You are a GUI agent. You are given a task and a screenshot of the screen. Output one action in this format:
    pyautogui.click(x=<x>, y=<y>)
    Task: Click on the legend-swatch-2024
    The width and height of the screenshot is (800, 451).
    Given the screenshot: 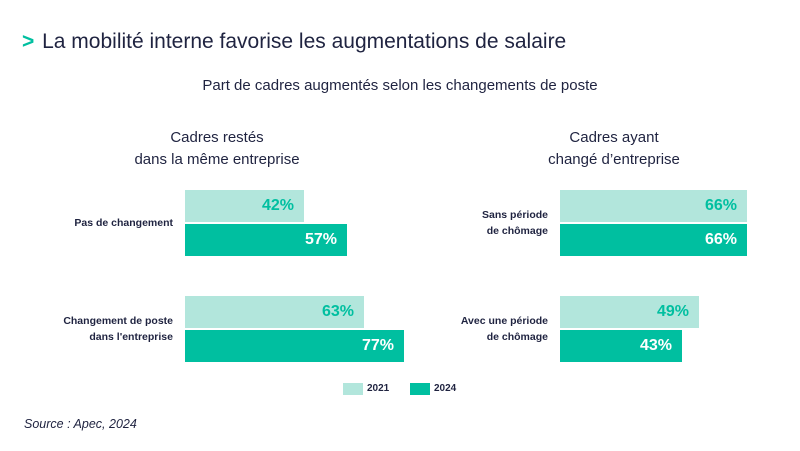 What is the action you would take?
    pyautogui.click(x=420, y=389)
    